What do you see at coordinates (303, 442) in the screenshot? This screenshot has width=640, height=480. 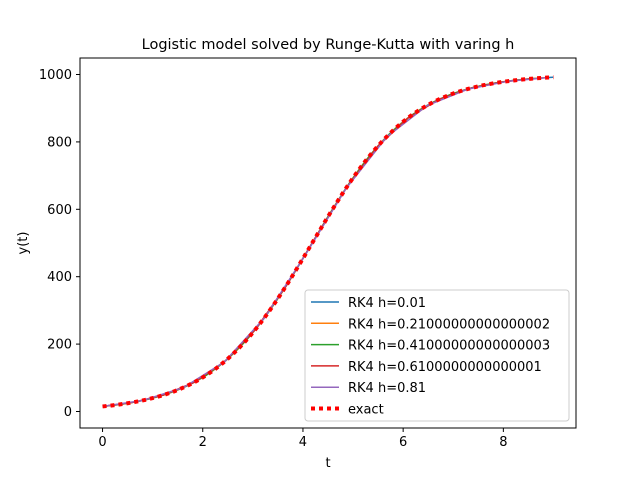 I see `x-tick-label: 4` at bounding box center [303, 442].